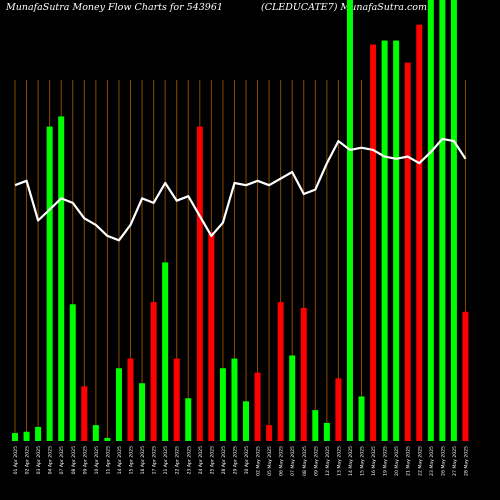  Describe the element at coordinates (85, 460) in the screenshot. I see `x-tick-label: 09 Apr 2025` at that location.